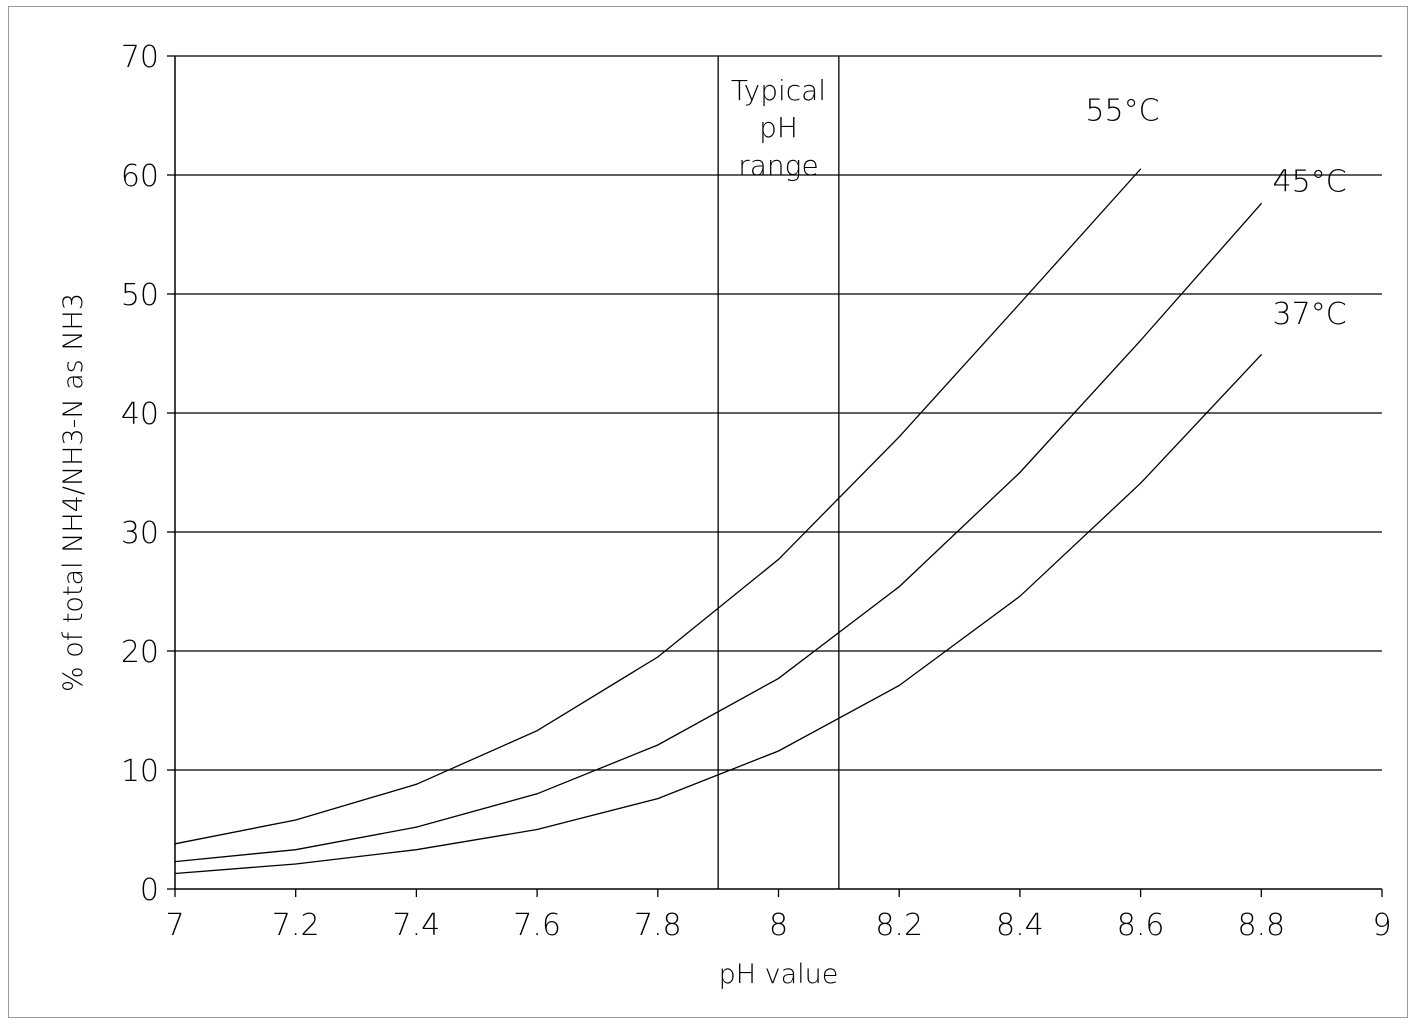 This screenshot has width=1416, height=1024. What do you see at coordinates (778, 925) in the screenshot?
I see `x-tick-label-5: 8` at bounding box center [778, 925].